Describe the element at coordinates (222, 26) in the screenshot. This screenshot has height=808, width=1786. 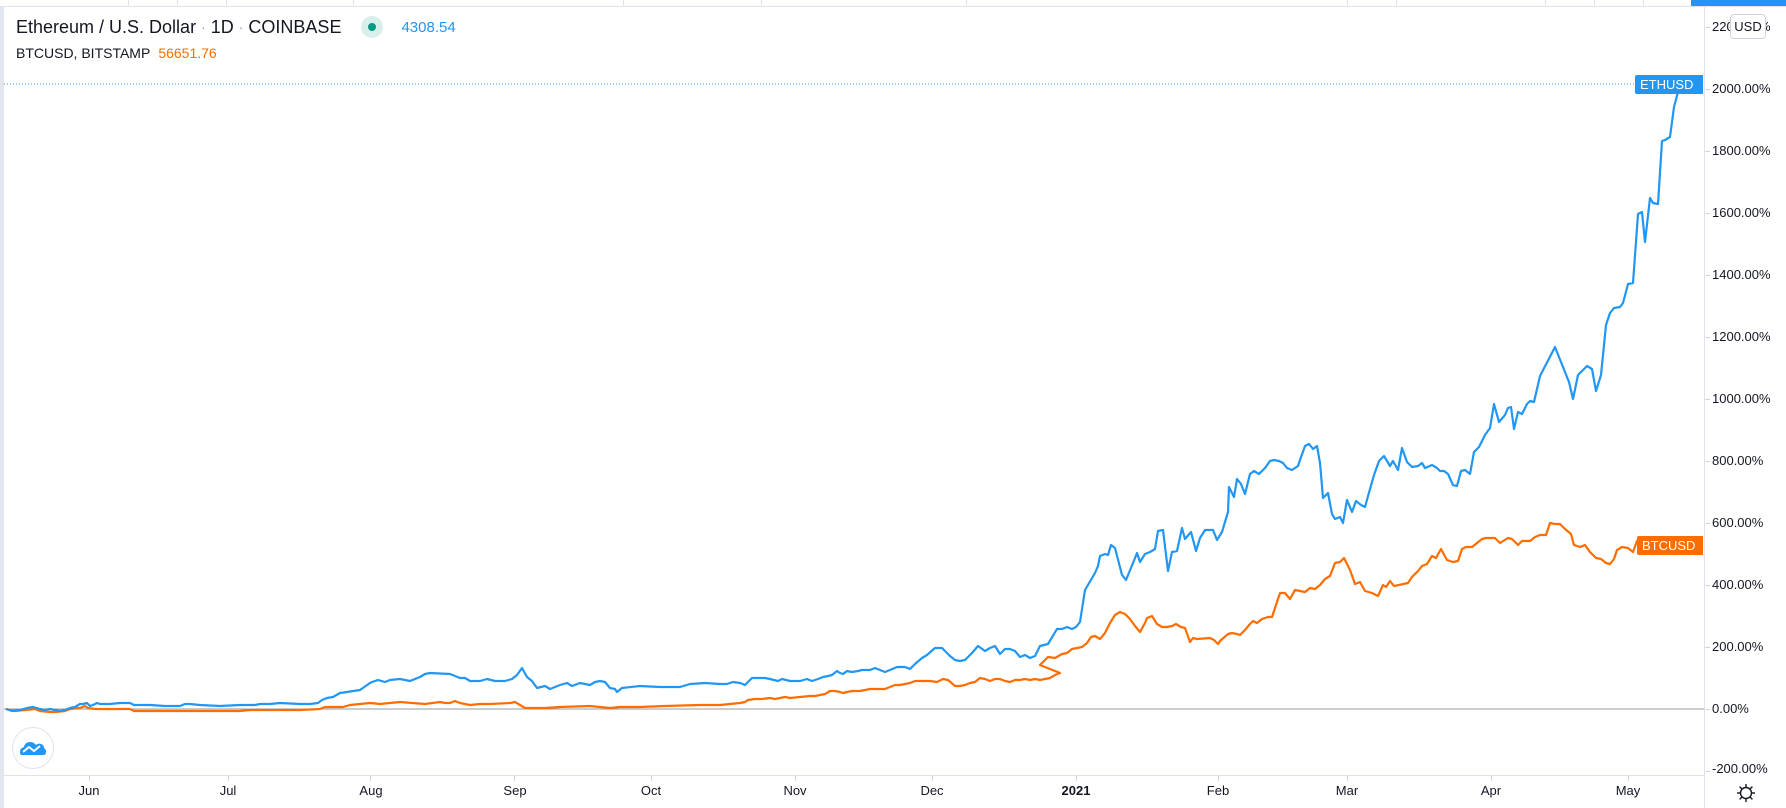
I see `interval-label: 1D` at that location.